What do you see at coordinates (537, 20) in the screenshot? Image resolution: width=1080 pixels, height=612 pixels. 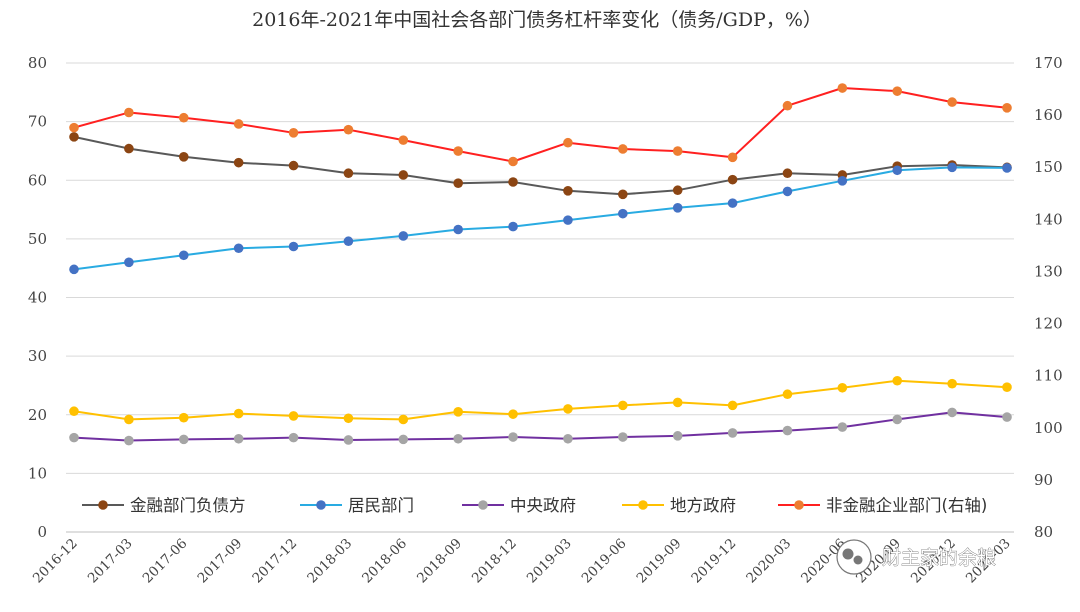 I see `chart-title: 2016年-2021年中国社会各部门债务杠杆率变化（债务/GDP，%）` at bounding box center [537, 20].